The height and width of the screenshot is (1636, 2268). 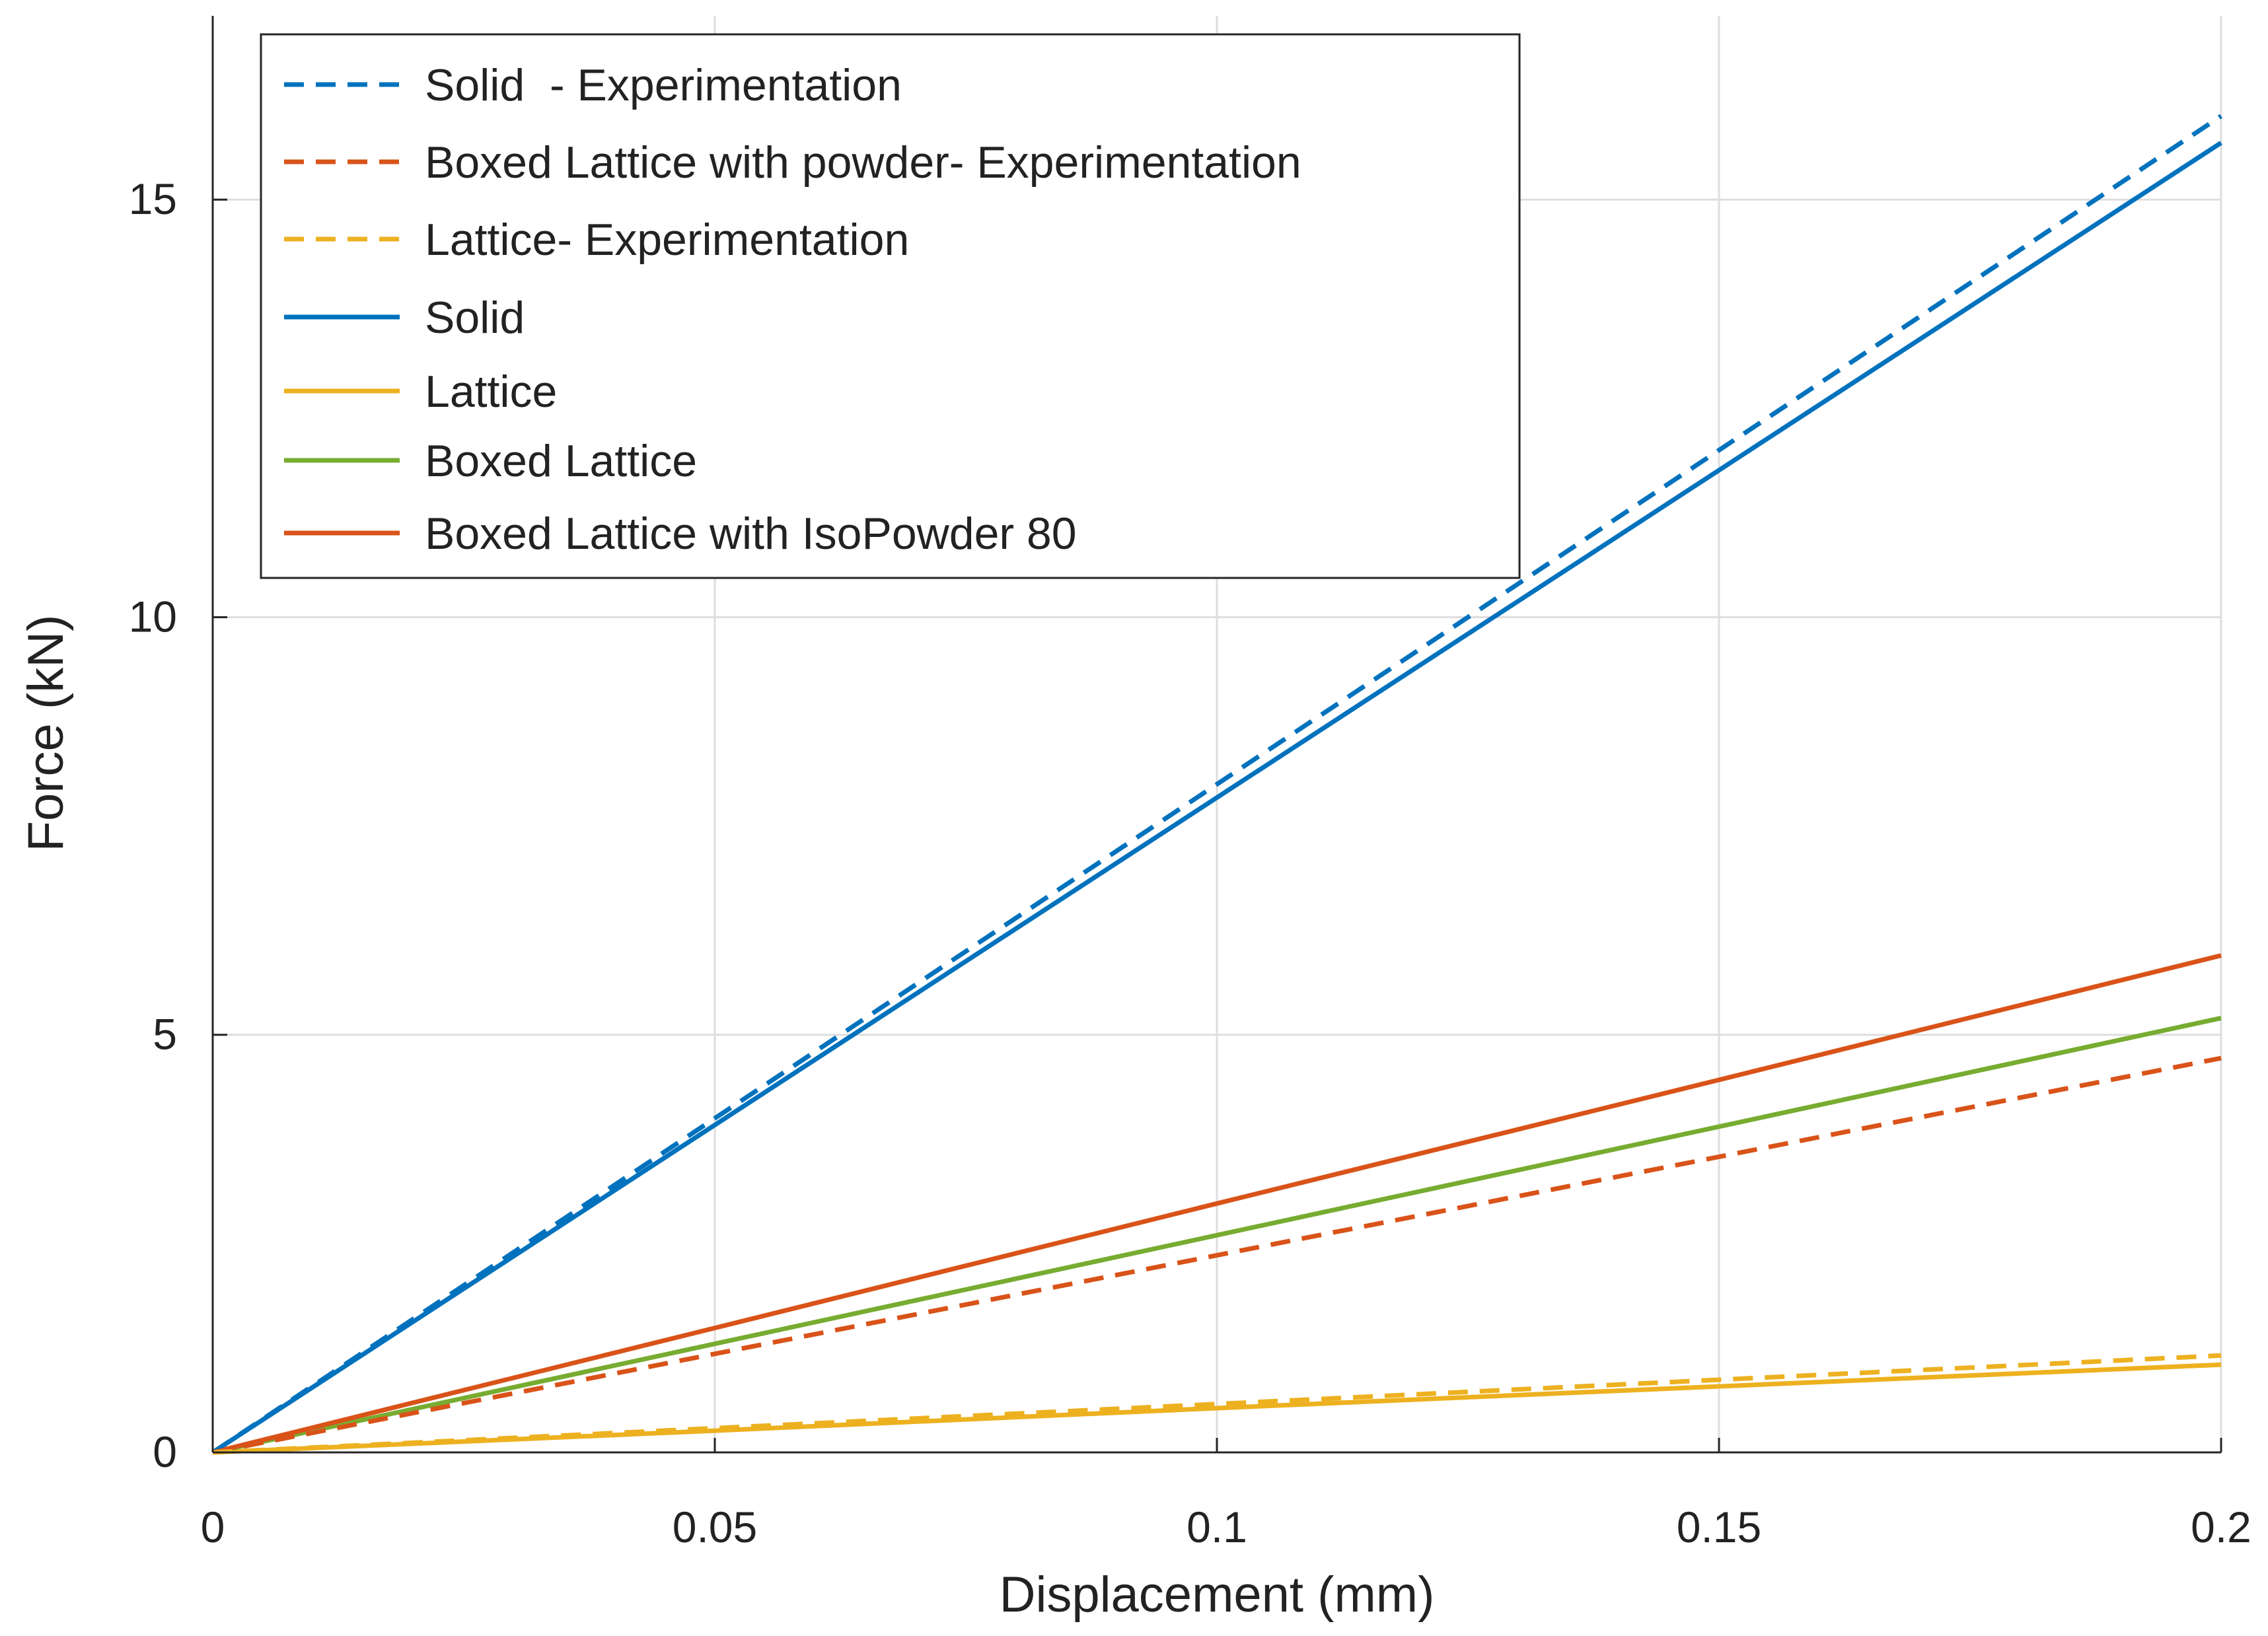 What do you see at coordinates (420, 392) in the screenshot?
I see `legend-item: Lattice` at bounding box center [420, 392].